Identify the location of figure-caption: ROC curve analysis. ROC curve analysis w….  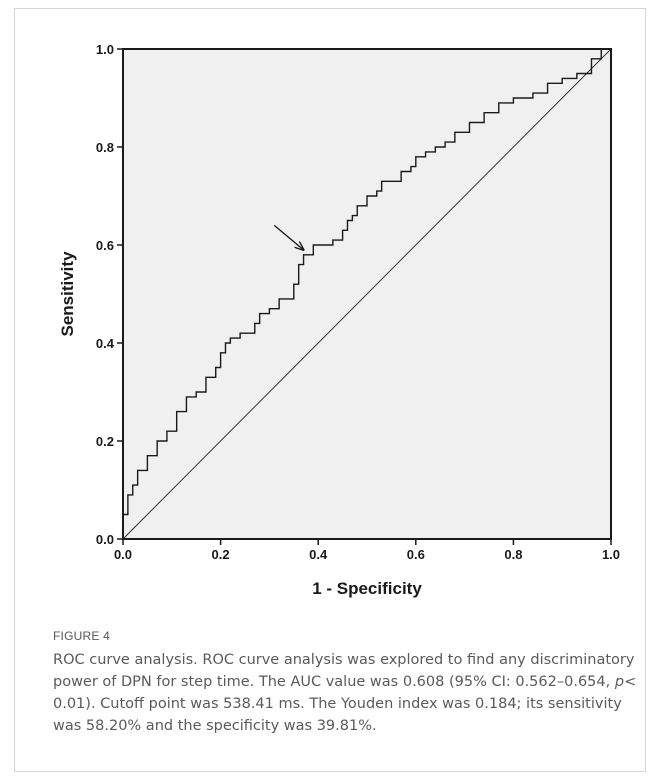
(348, 693).